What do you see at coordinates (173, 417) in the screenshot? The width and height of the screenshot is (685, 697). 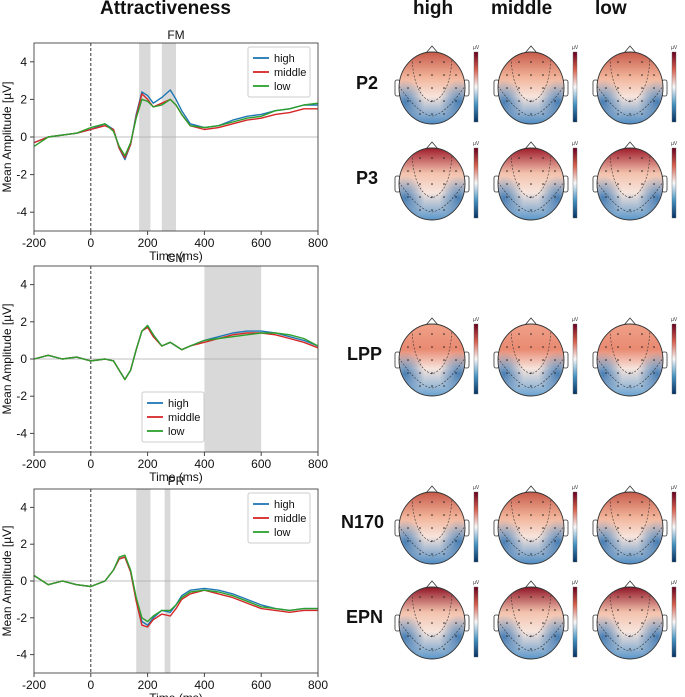 I see `legend-box` at bounding box center [173, 417].